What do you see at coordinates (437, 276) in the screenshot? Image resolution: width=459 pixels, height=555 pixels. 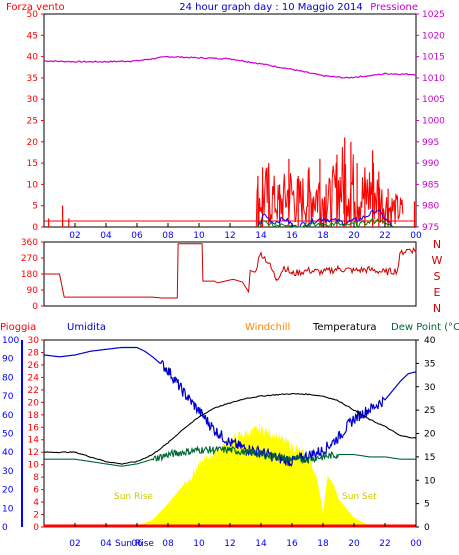 I see `cardinal-label: S` at bounding box center [437, 276].